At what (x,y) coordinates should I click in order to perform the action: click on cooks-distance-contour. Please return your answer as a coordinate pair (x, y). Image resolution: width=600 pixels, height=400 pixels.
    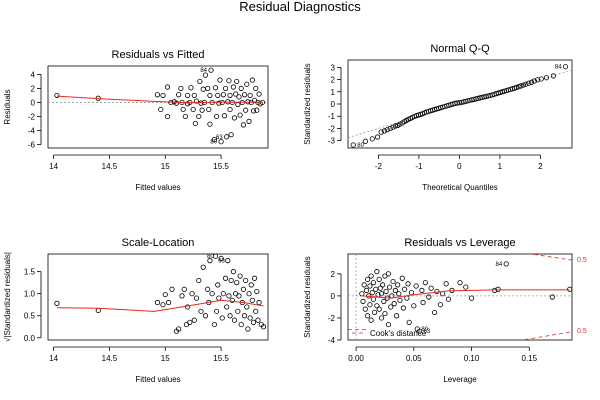
    Looking at the image, I should click on (546, 335).